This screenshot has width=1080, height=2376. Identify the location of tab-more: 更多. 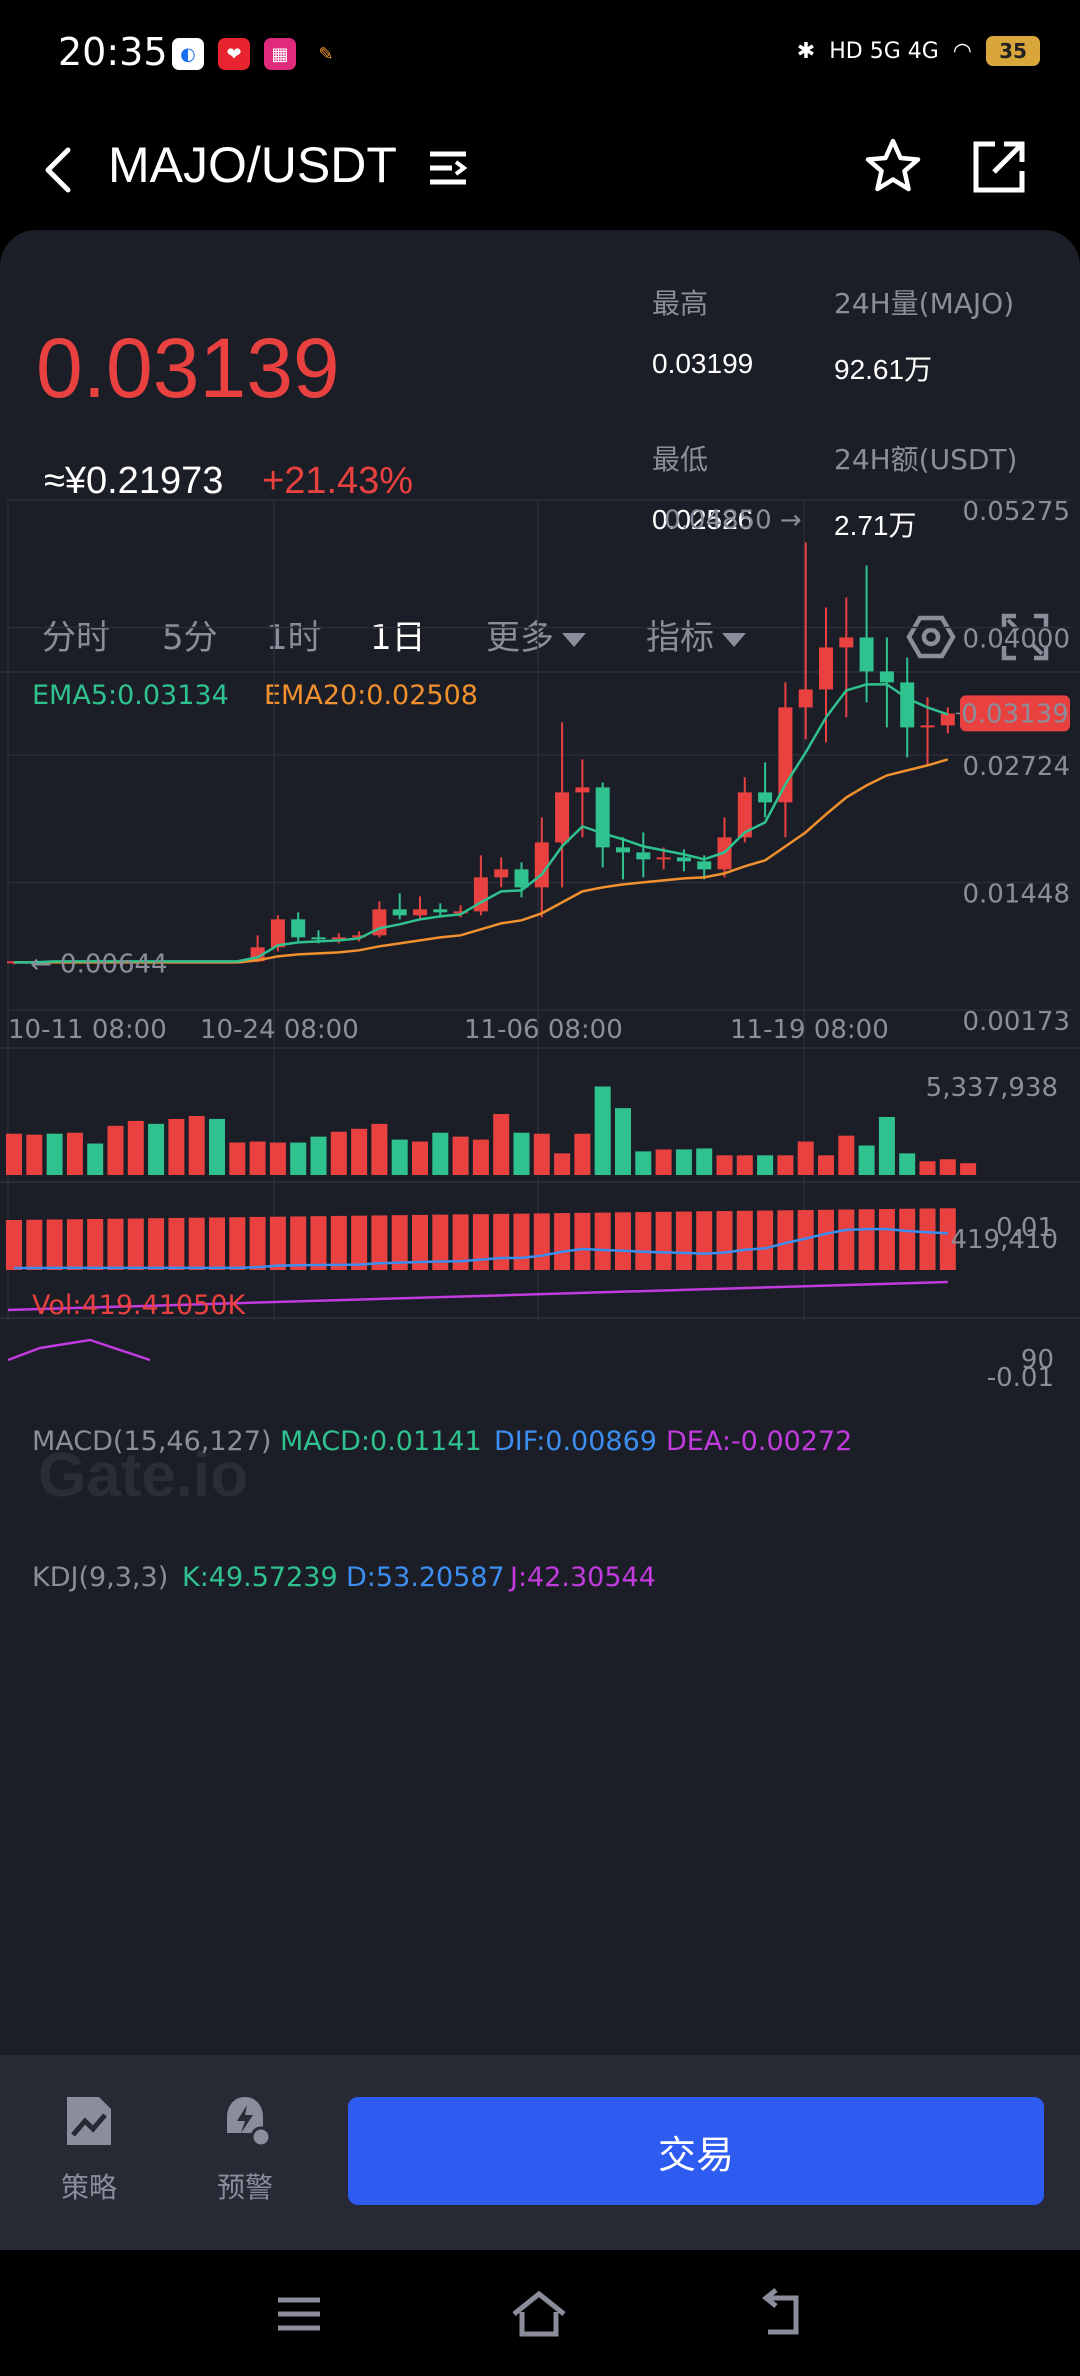
(536, 634).